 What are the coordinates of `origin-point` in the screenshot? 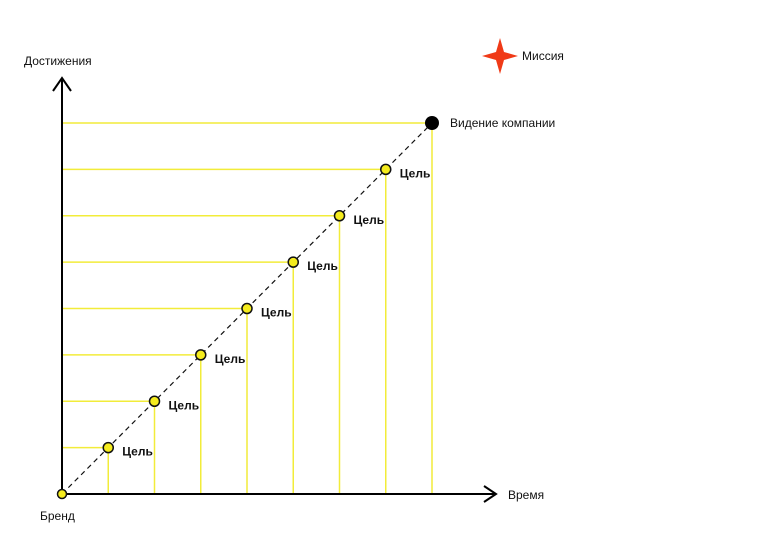 It's located at (62, 494).